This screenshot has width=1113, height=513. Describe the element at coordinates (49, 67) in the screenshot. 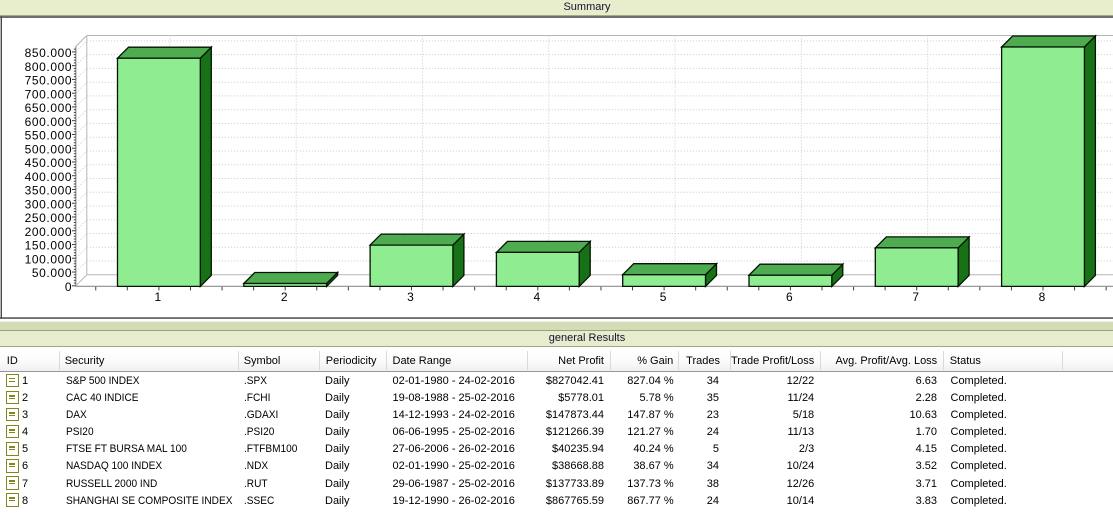

I see `svg-text: 800.000` at that location.